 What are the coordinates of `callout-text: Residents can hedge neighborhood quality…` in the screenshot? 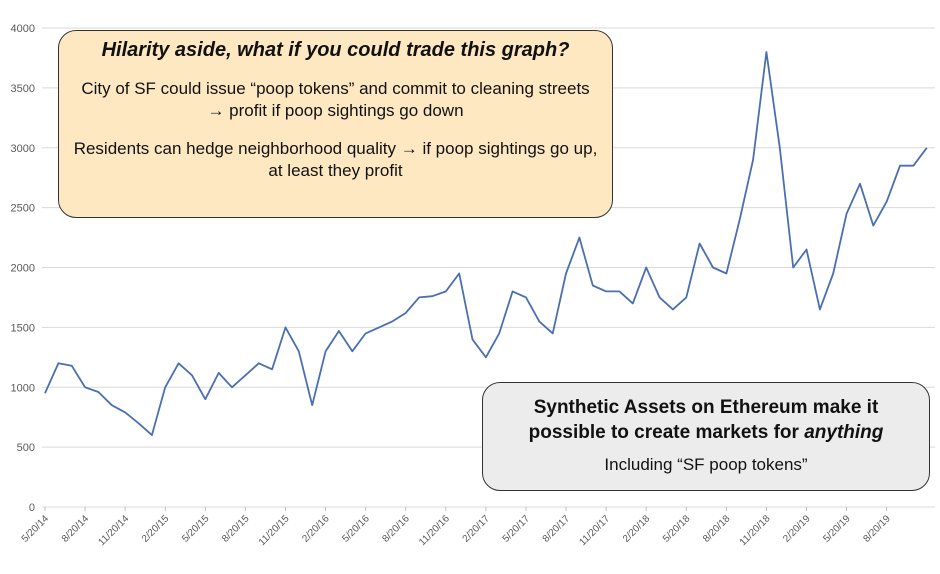 It's located at (335, 159).